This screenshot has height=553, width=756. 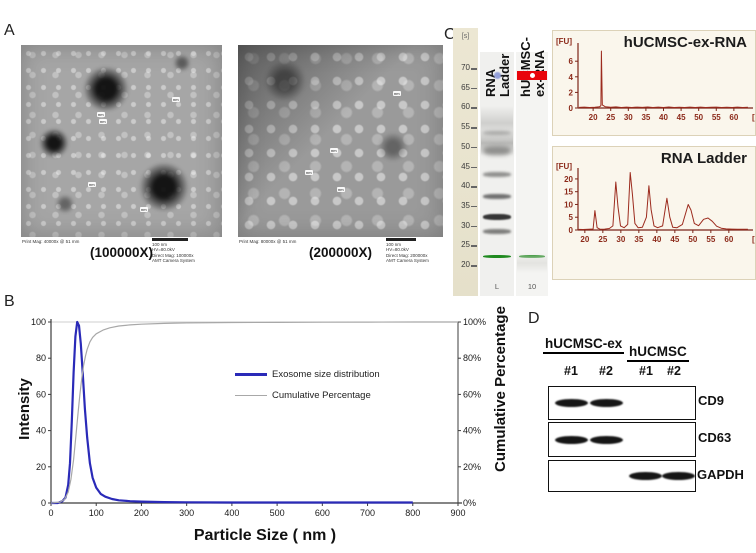 What do you see at coordinates (465, 36) in the screenshot?
I see `gel-axis-unit: [s]` at bounding box center [465, 36].